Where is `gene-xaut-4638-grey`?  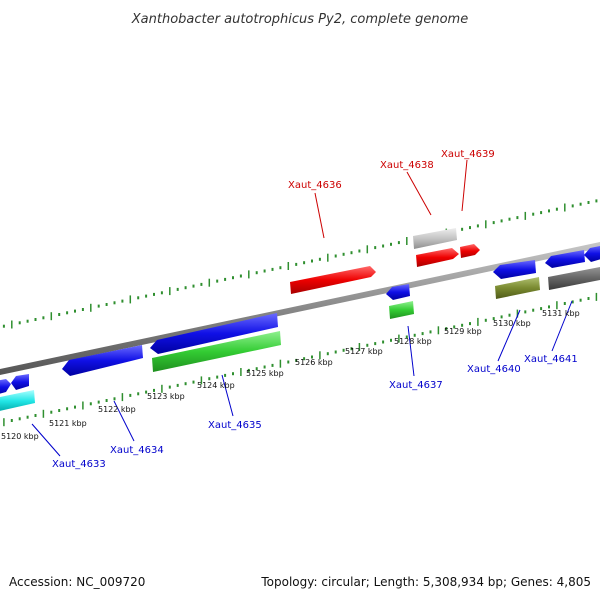 gene-xaut-4638-grey is located at coordinates (435, 238).